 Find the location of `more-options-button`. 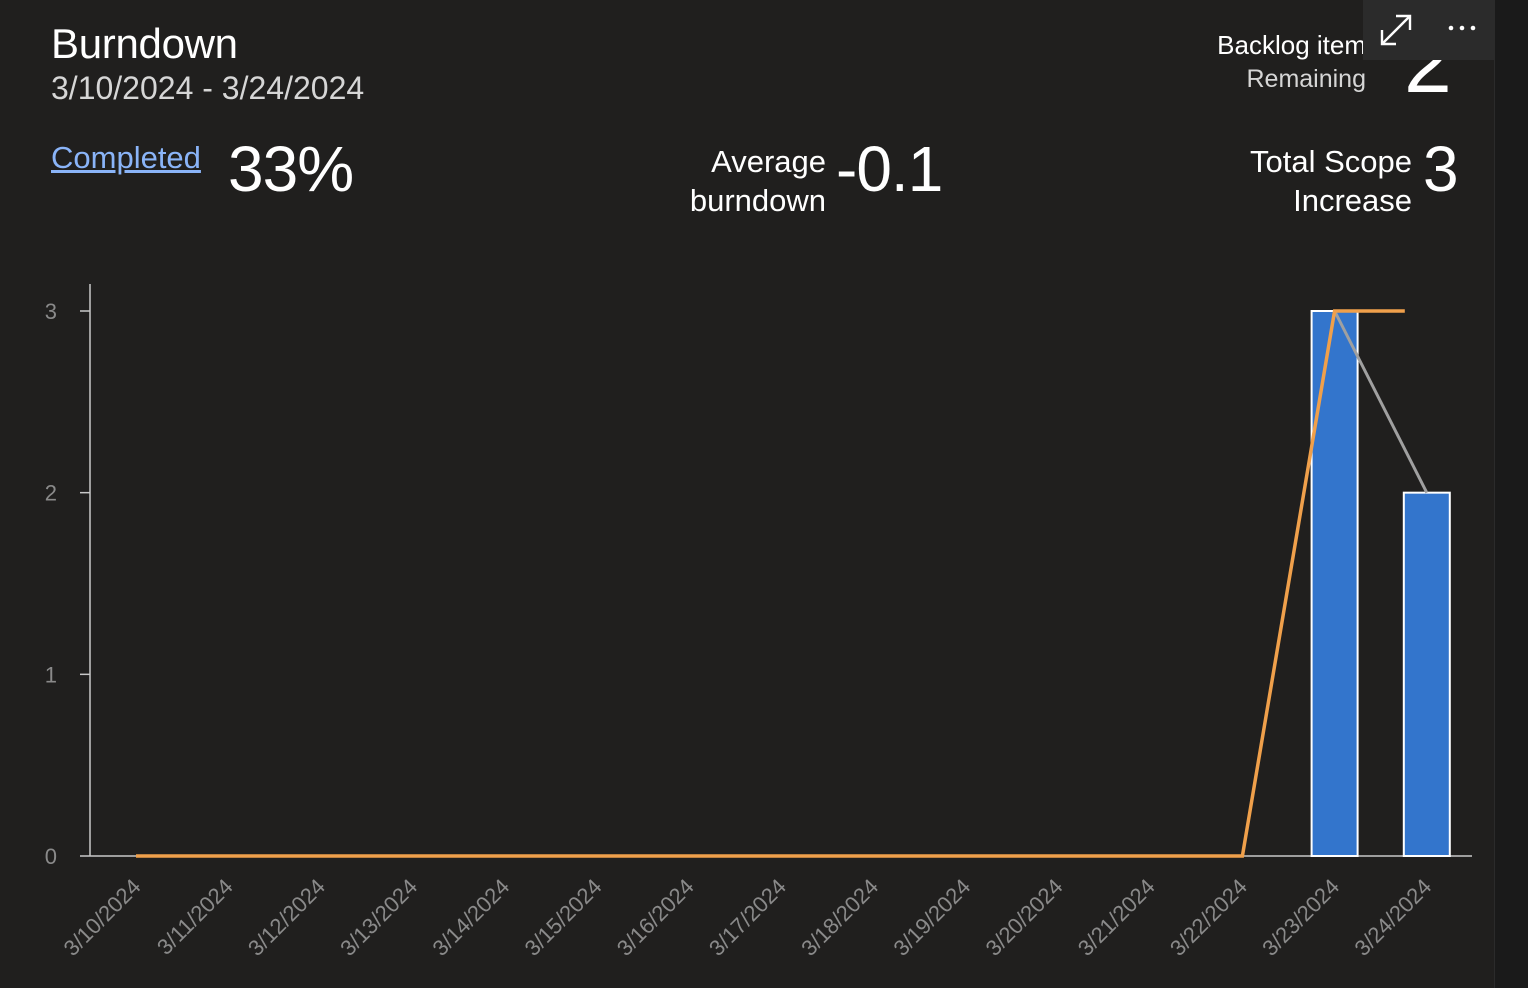

more-options-button is located at coordinates (1461, 30).